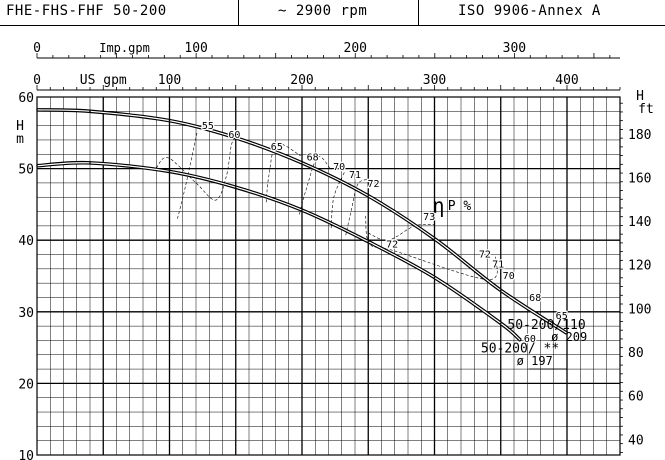  I want to click on y-m-tick-label: 50, so click(26, 170).